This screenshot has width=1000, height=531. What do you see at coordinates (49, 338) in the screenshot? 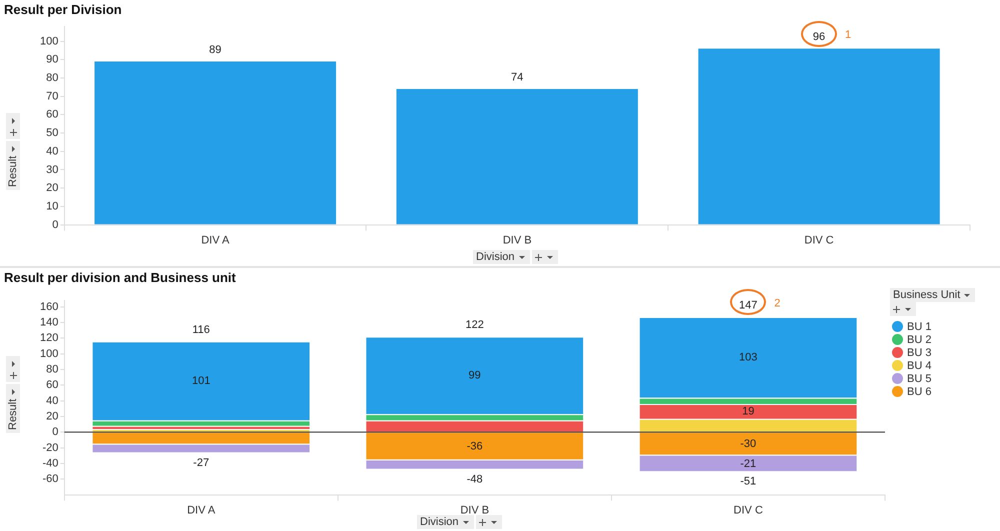
I see `y-tick-label: 120` at bounding box center [49, 338].